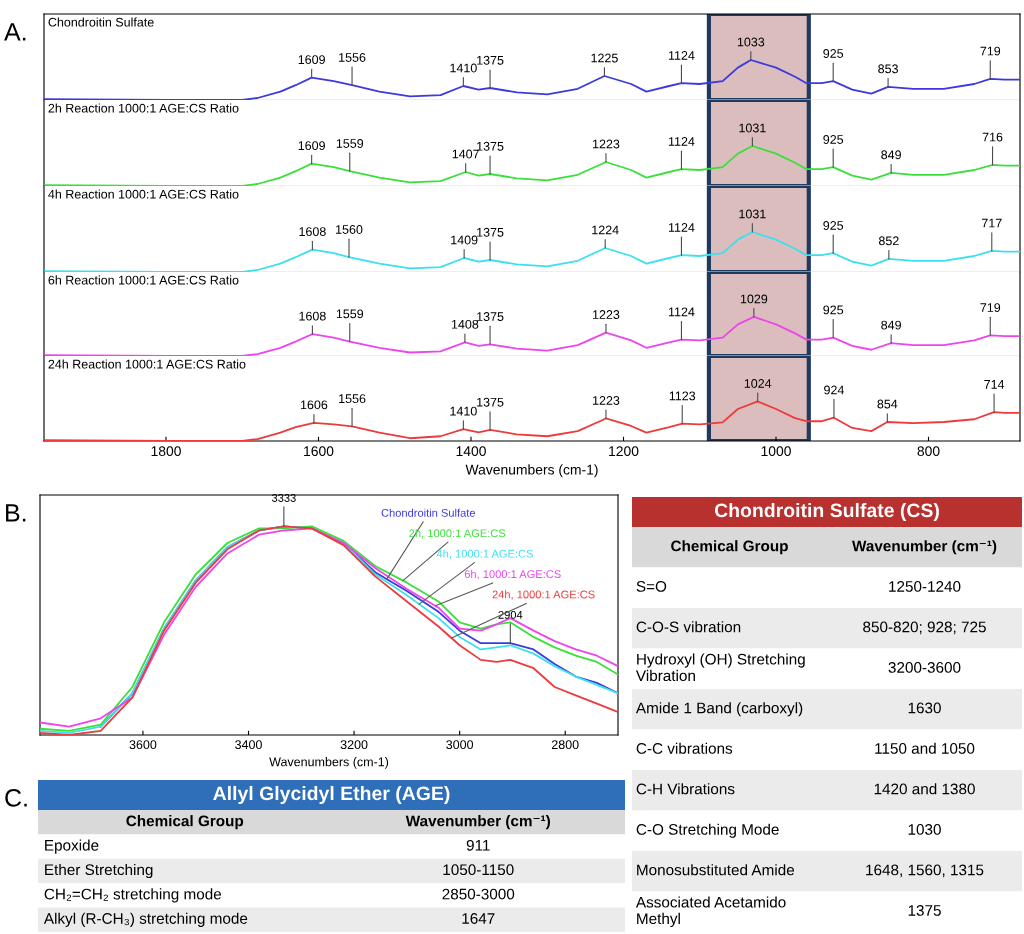 The image size is (1024, 934). Describe the element at coordinates (99, 871) in the screenshot. I see `text: Ether Stretching` at that location.